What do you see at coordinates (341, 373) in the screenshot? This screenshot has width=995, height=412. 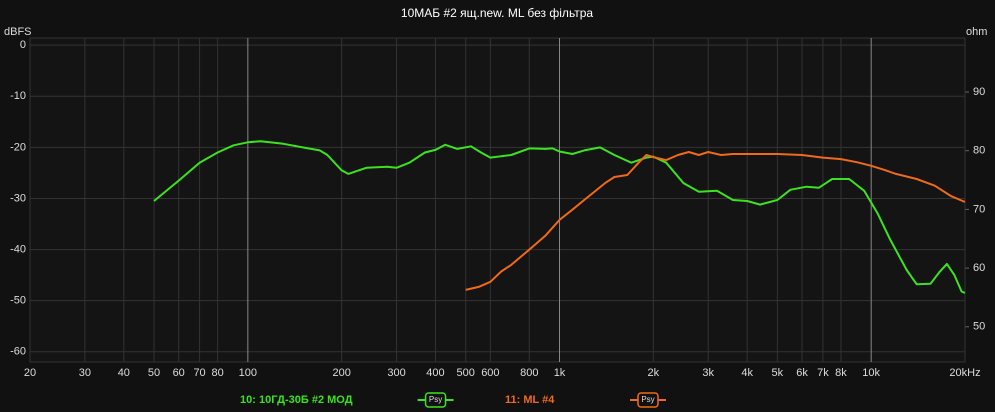 I see `x-tick-label: 200` at bounding box center [341, 373].